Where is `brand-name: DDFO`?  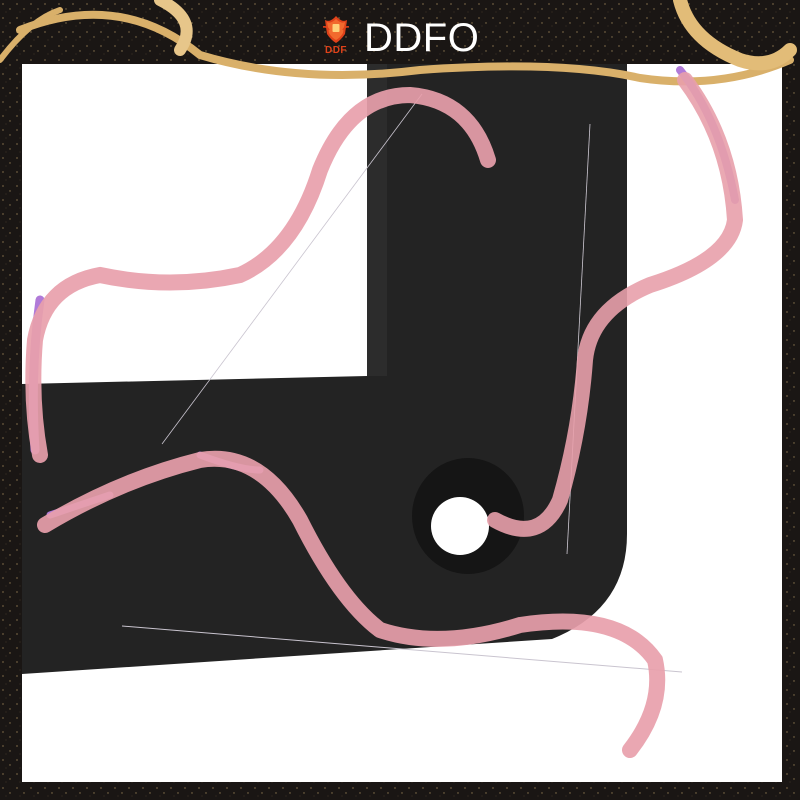 brand-name: DDFO is located at coordinates (422, 38).